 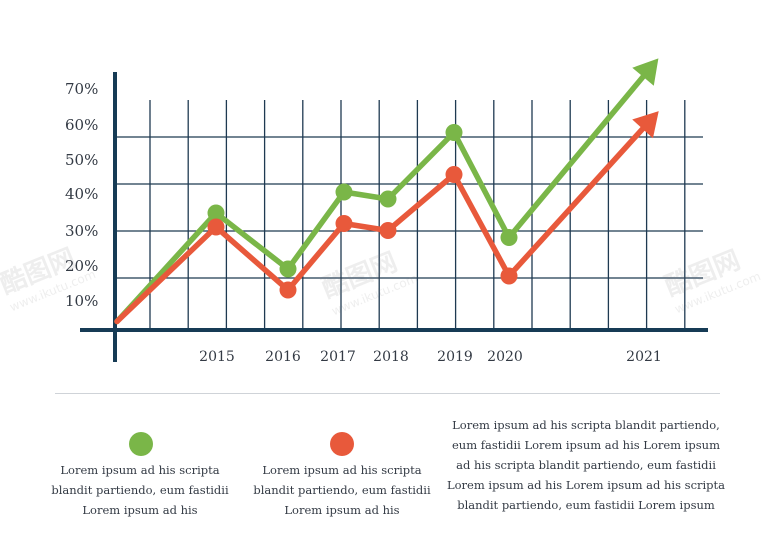 What do you see at coordinates (342, 444) in the screenshot?
I see `legend-dot-red` at bounding box center [342, 444].